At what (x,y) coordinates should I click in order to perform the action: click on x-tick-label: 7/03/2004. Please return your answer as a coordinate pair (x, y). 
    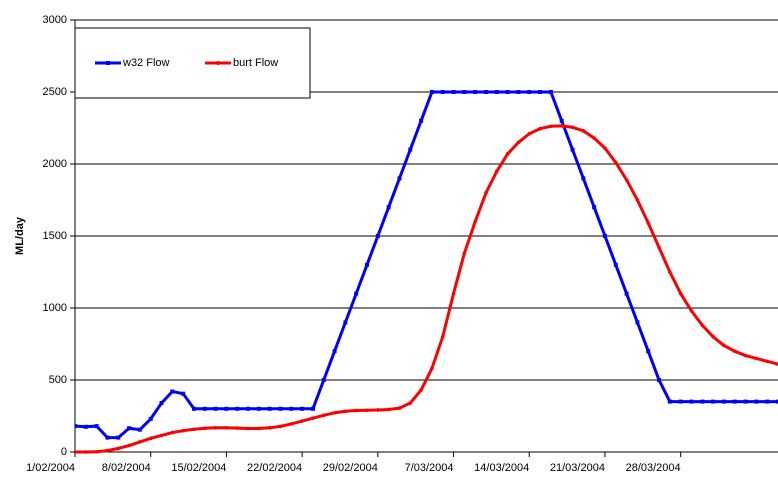
    Looking at the image, I should click on (429, 468).